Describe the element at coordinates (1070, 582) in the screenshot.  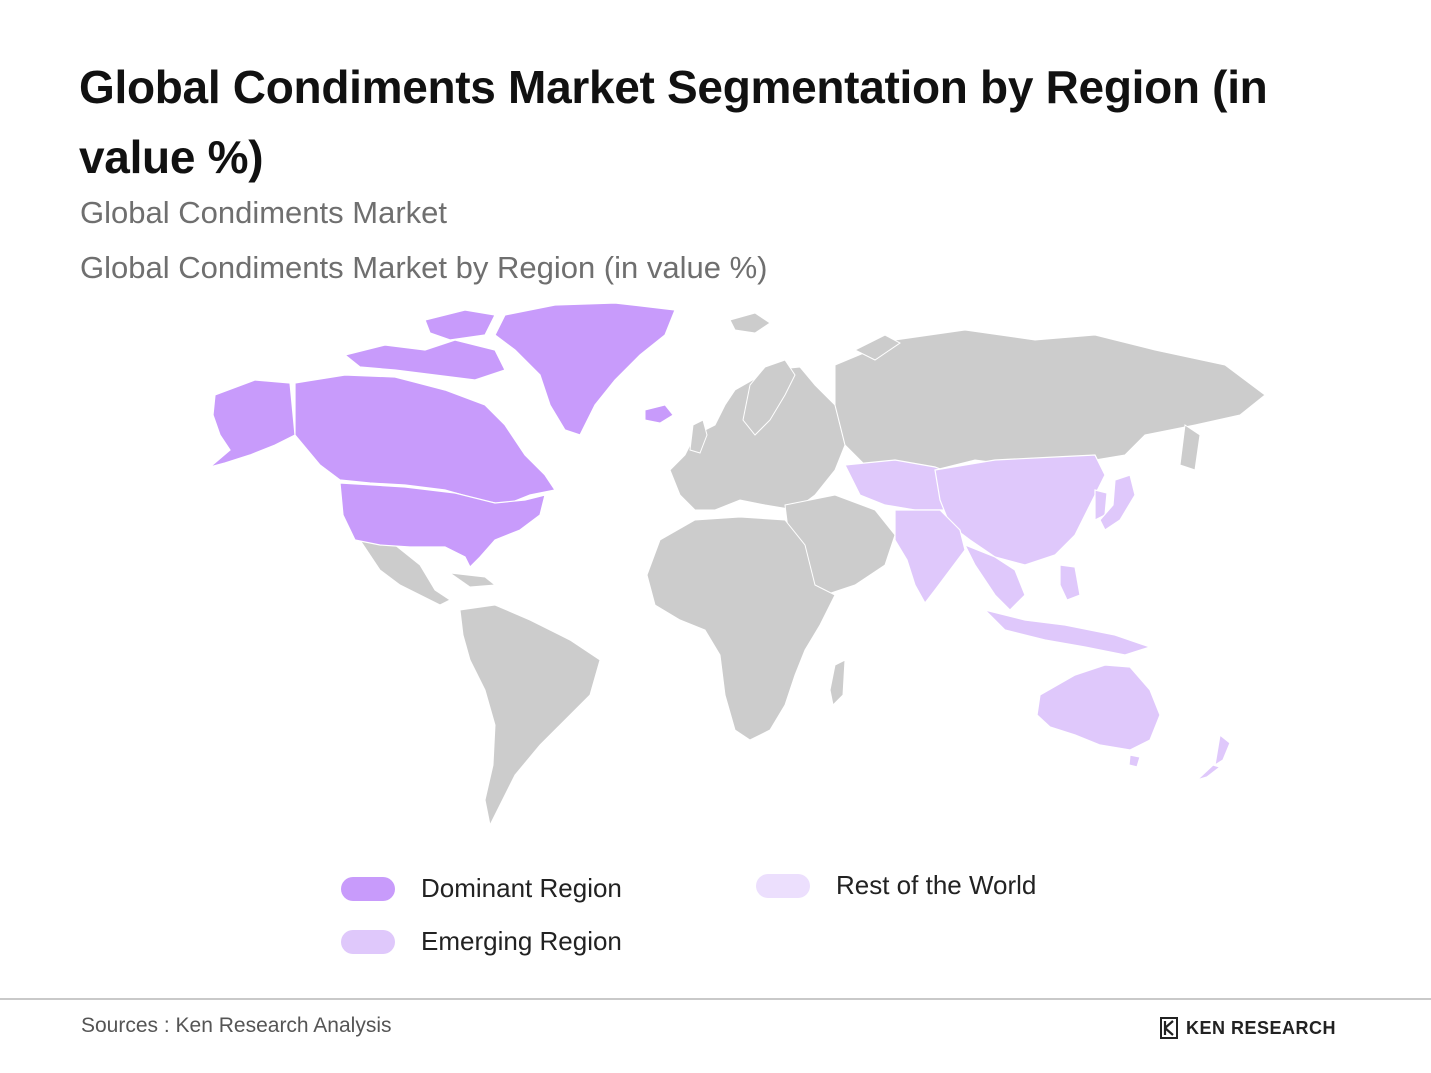
I see `region-philippines` at that location.